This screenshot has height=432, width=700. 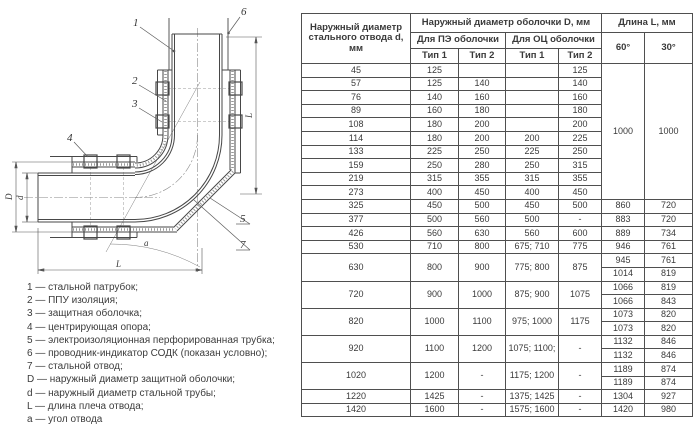 What do you see at coordinates (668, 410) in the screenshot?
I see `table-cell: 980` at bounding box center [668, 410].